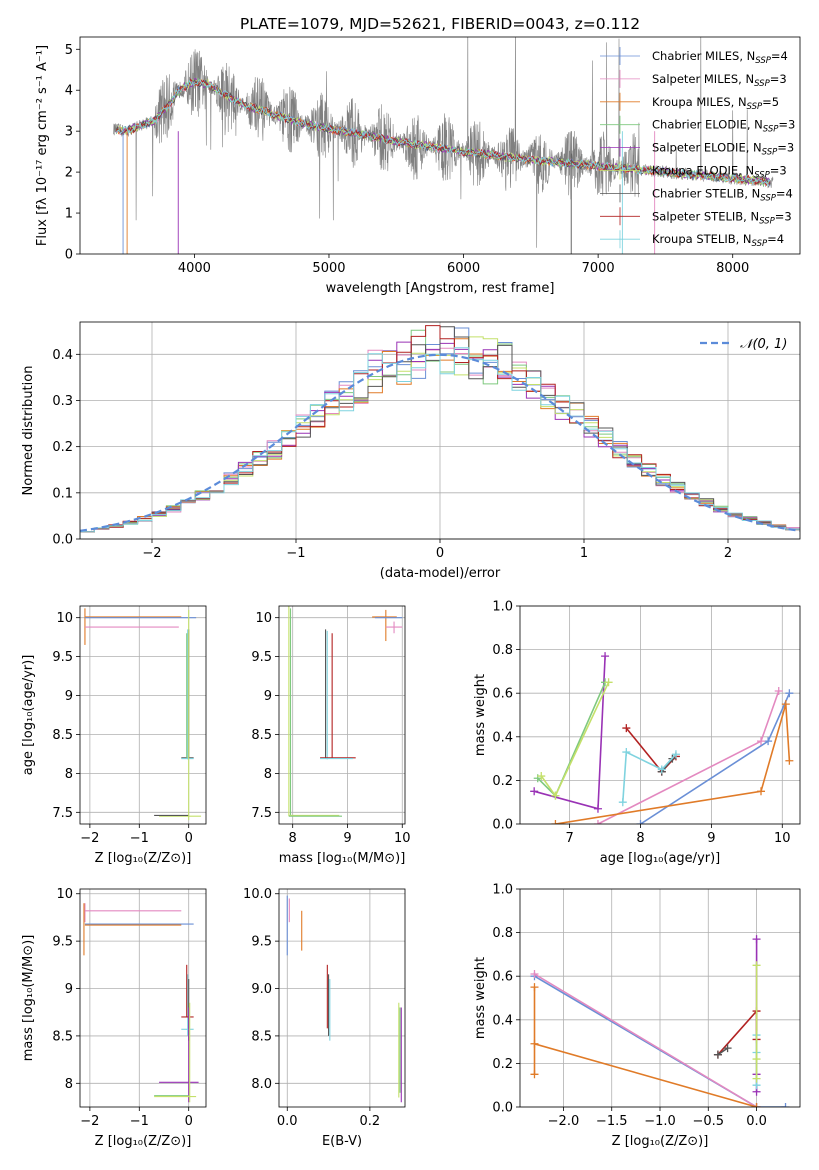  I want to click on panel2-xtick-label: −2, so click(151, 553).